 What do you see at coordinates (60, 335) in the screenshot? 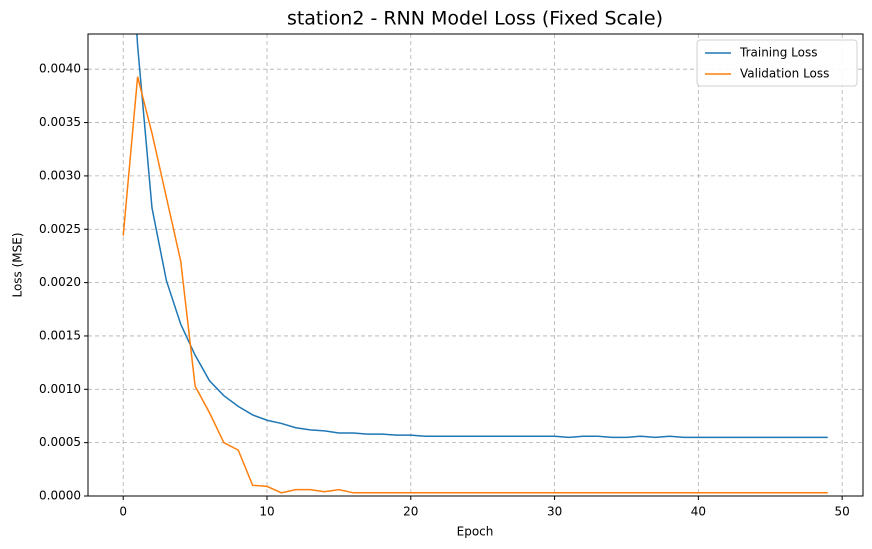
I see `y-tick-label: 0.0015` at bounding box center [60, 335].